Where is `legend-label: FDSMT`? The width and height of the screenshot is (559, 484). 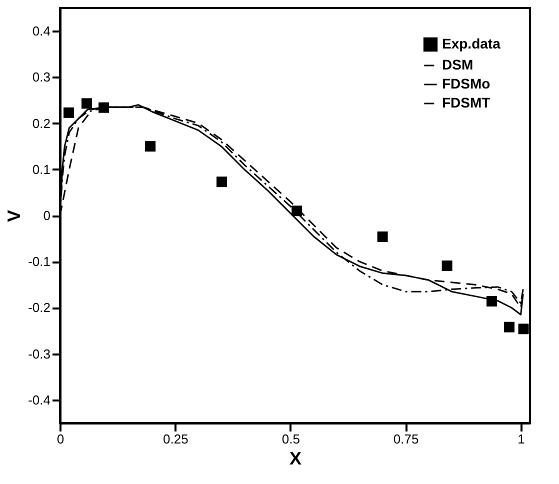 legend-label: FDSMT is located at coordinates (466, 102).